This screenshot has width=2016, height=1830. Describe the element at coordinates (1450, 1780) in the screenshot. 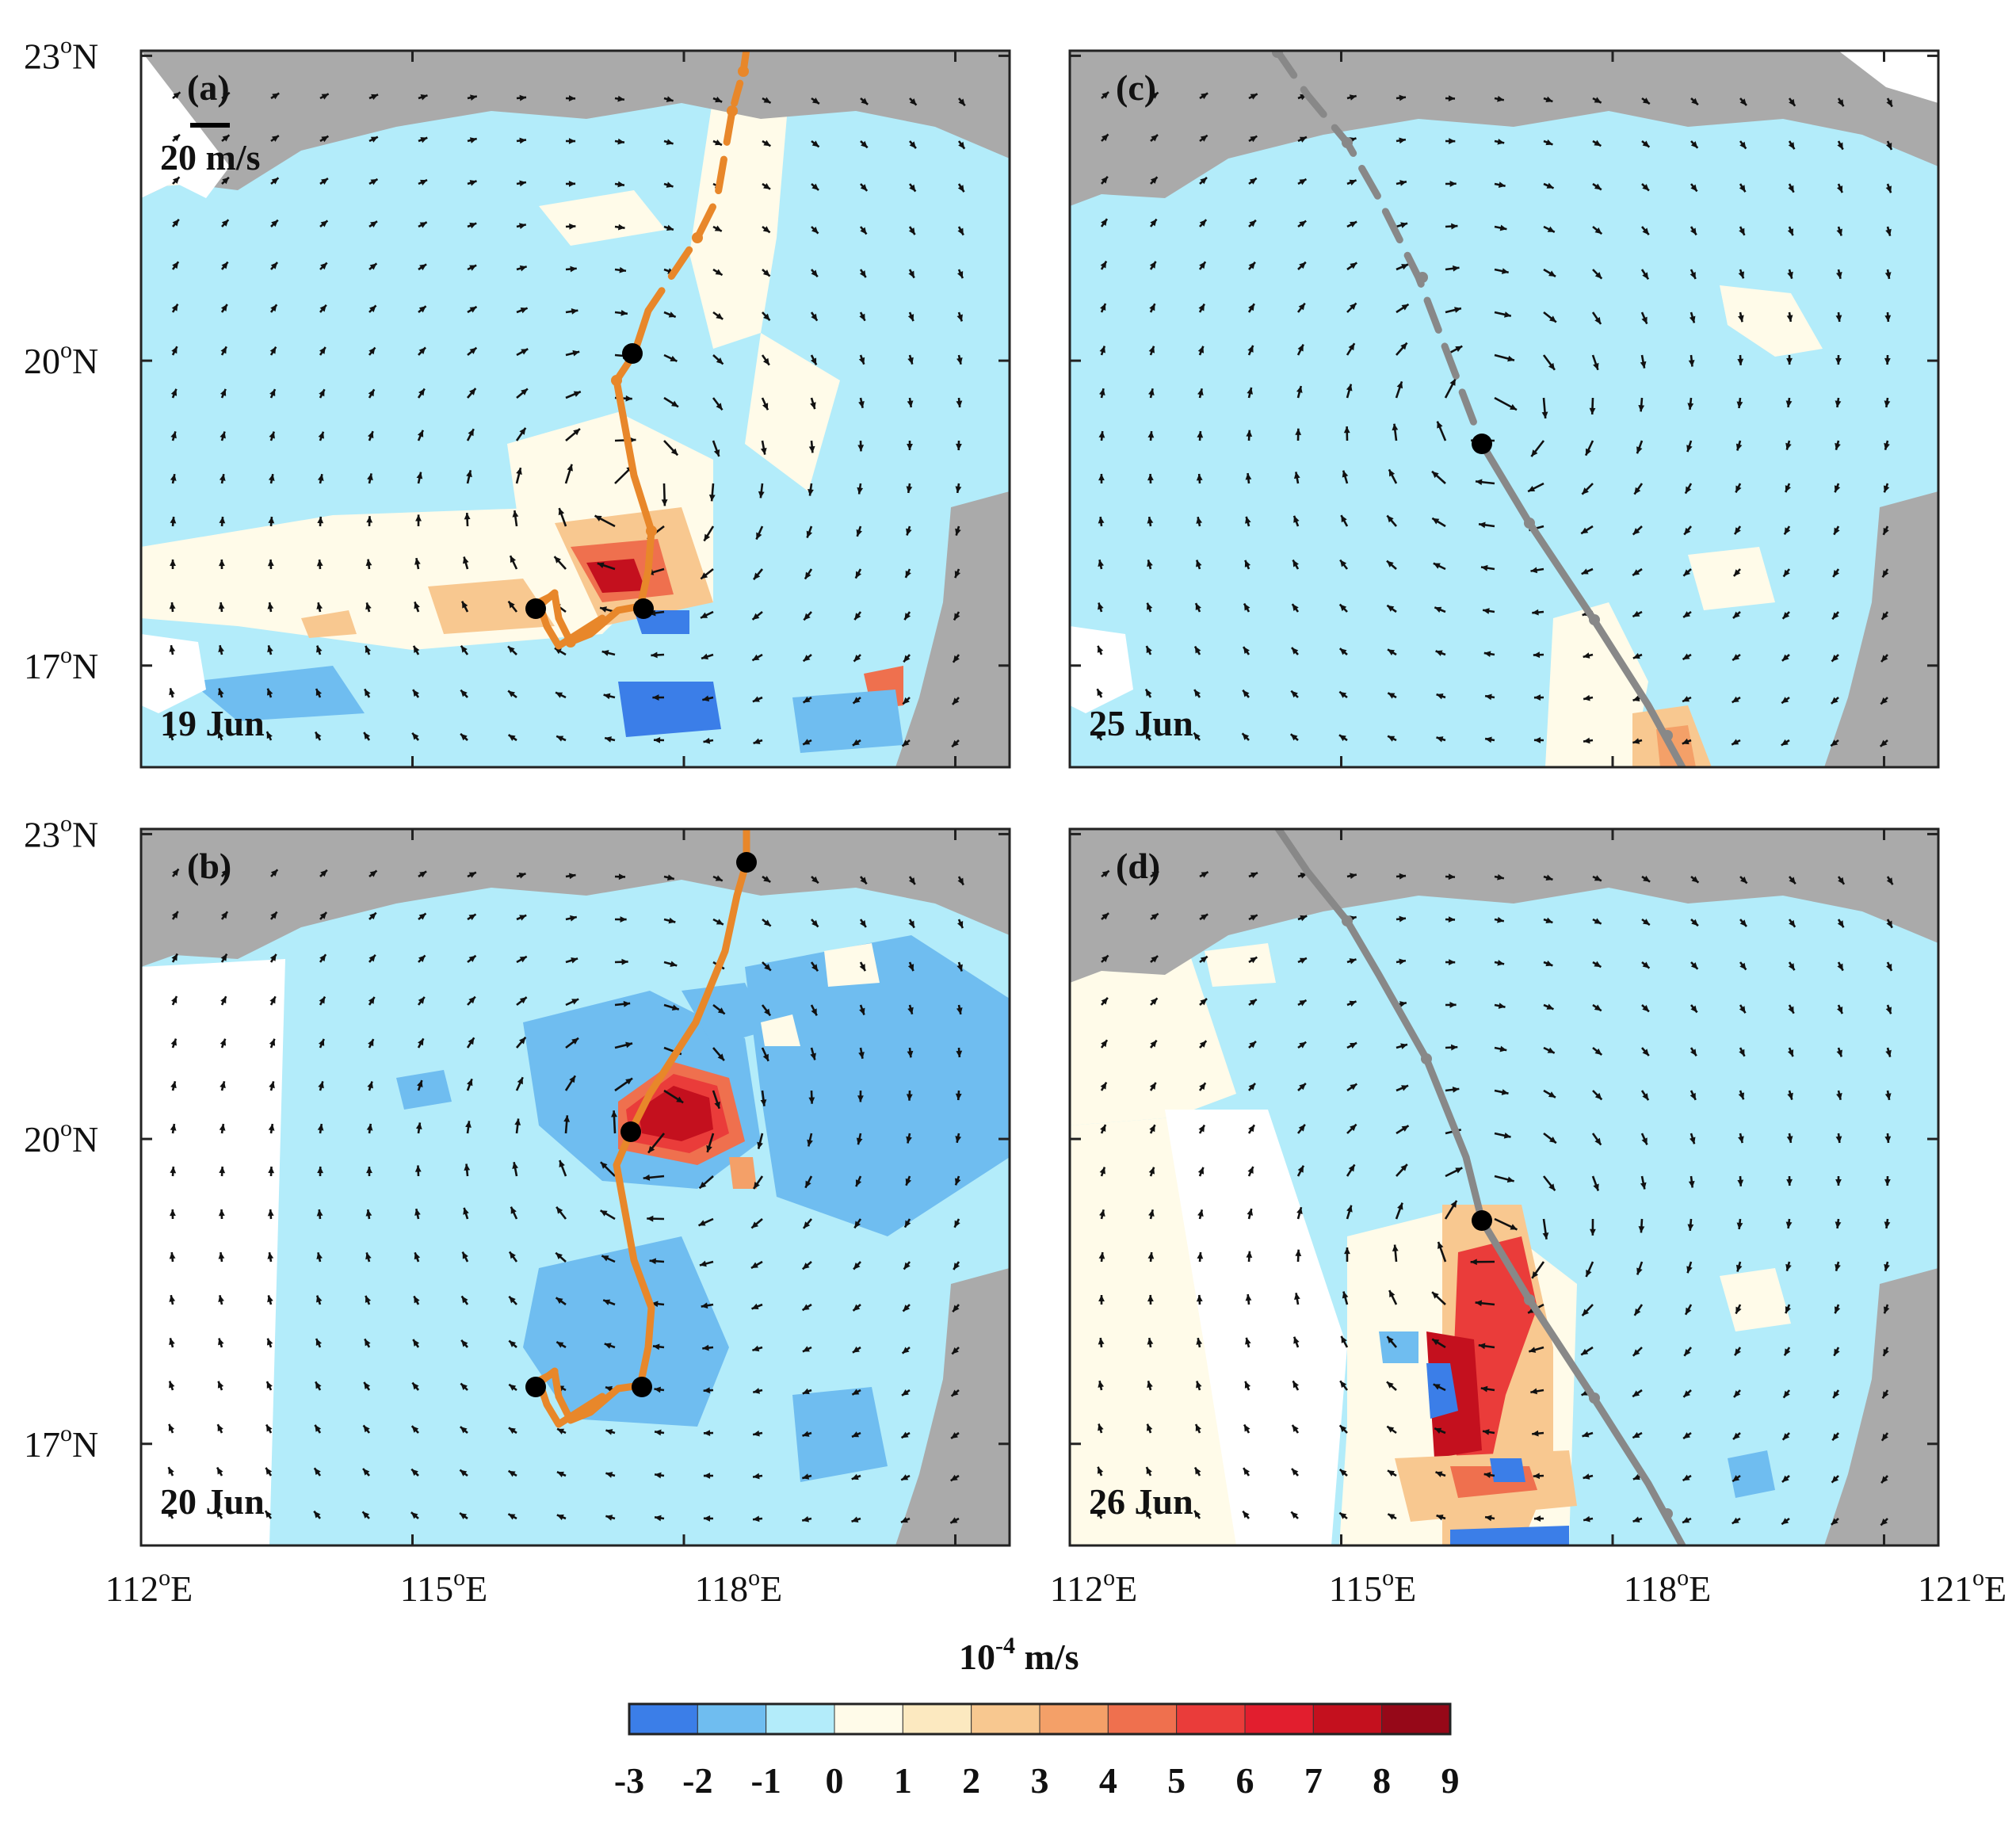

I see `colorbar-tick-label: 9` at that location.